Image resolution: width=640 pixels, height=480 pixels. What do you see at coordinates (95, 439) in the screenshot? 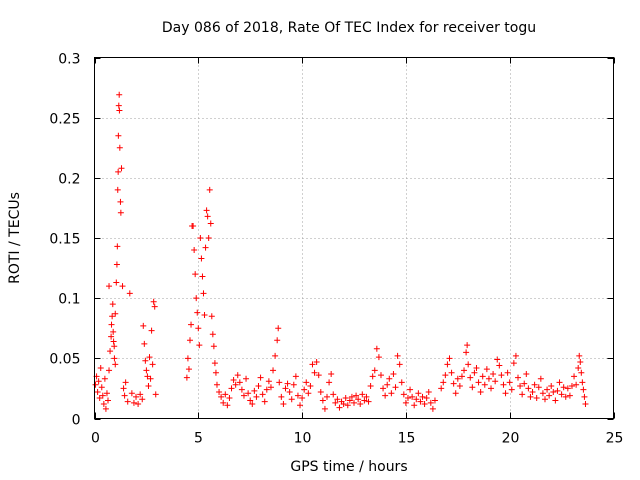
I see `x-tick-label: 0` at bounding box center [95, 439].